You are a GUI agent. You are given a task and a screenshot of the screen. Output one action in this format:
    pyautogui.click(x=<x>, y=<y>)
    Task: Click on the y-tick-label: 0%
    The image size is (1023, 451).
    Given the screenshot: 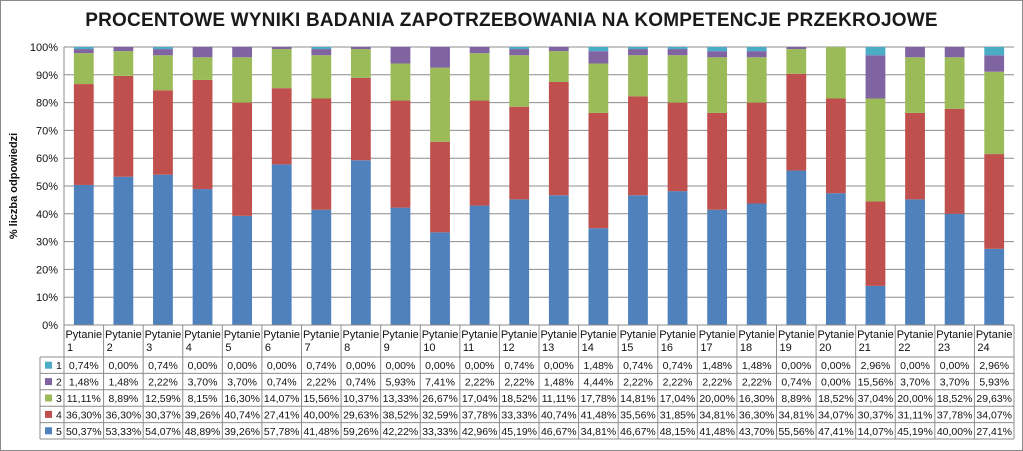 What is the action you would take?
    pyautogui.click(x=50, y=326)
    